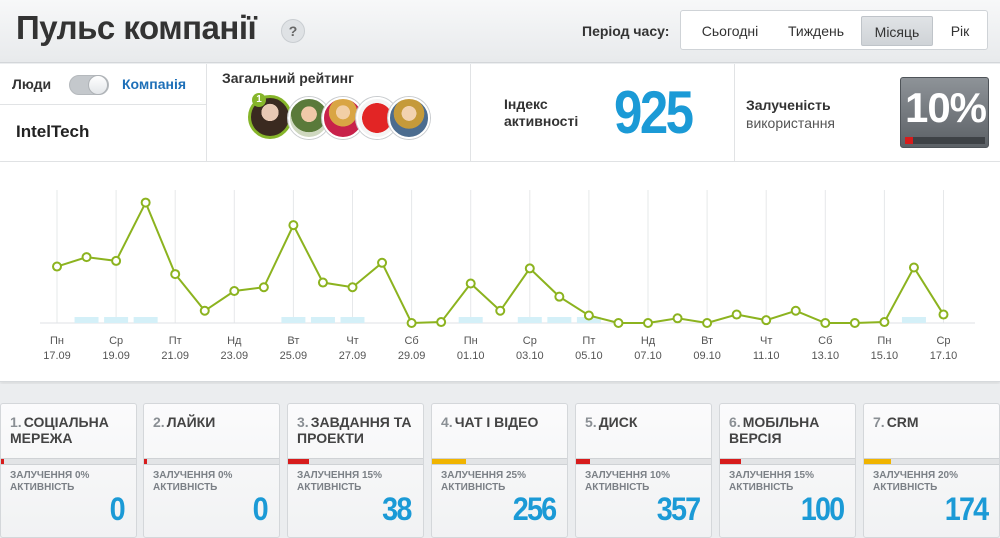 This screenshot has height=538, width=1000. I want to click on help-icon: ?, so click(293, 31).